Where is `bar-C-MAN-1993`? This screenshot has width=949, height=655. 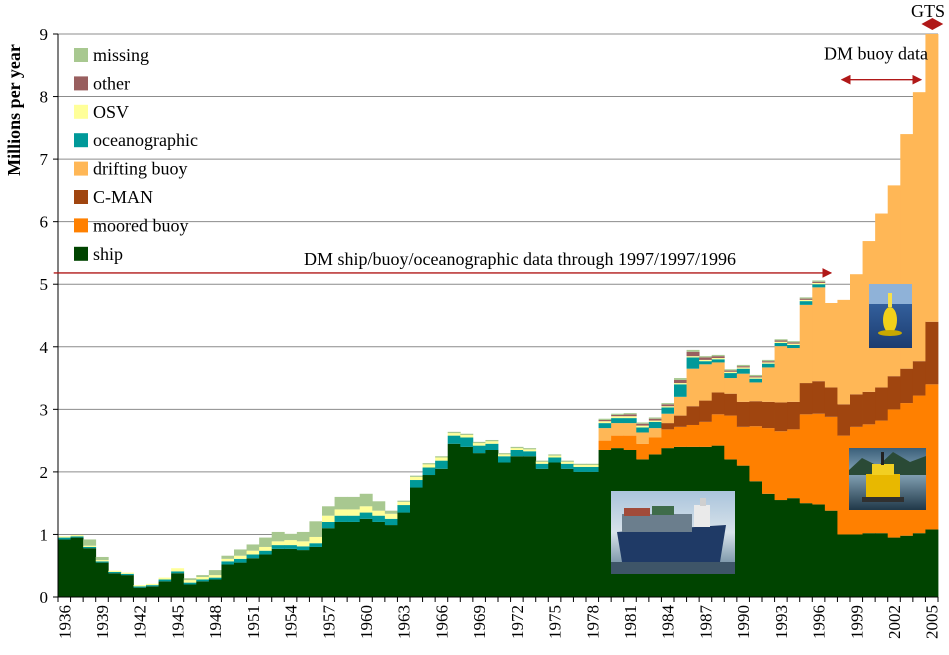 bar-C-MAN-1993 is located at coordinates (781, 417).